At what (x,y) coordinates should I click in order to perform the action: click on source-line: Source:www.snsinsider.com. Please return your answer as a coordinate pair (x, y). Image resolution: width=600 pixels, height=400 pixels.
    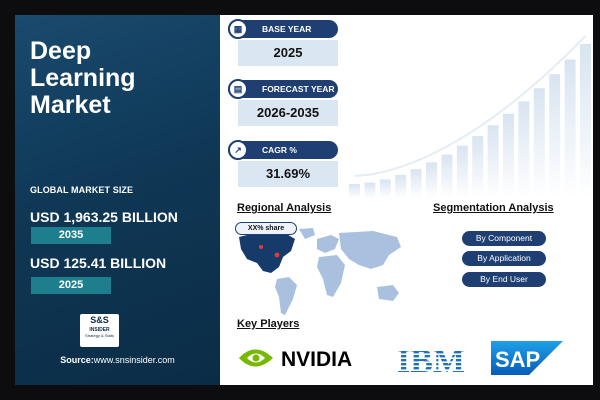
    Looking at the image, I should click on (117, 360).